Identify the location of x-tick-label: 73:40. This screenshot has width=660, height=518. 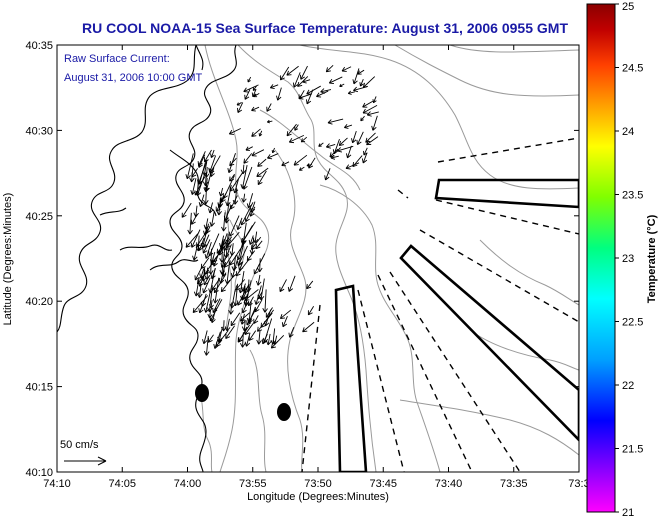
(449, 484).